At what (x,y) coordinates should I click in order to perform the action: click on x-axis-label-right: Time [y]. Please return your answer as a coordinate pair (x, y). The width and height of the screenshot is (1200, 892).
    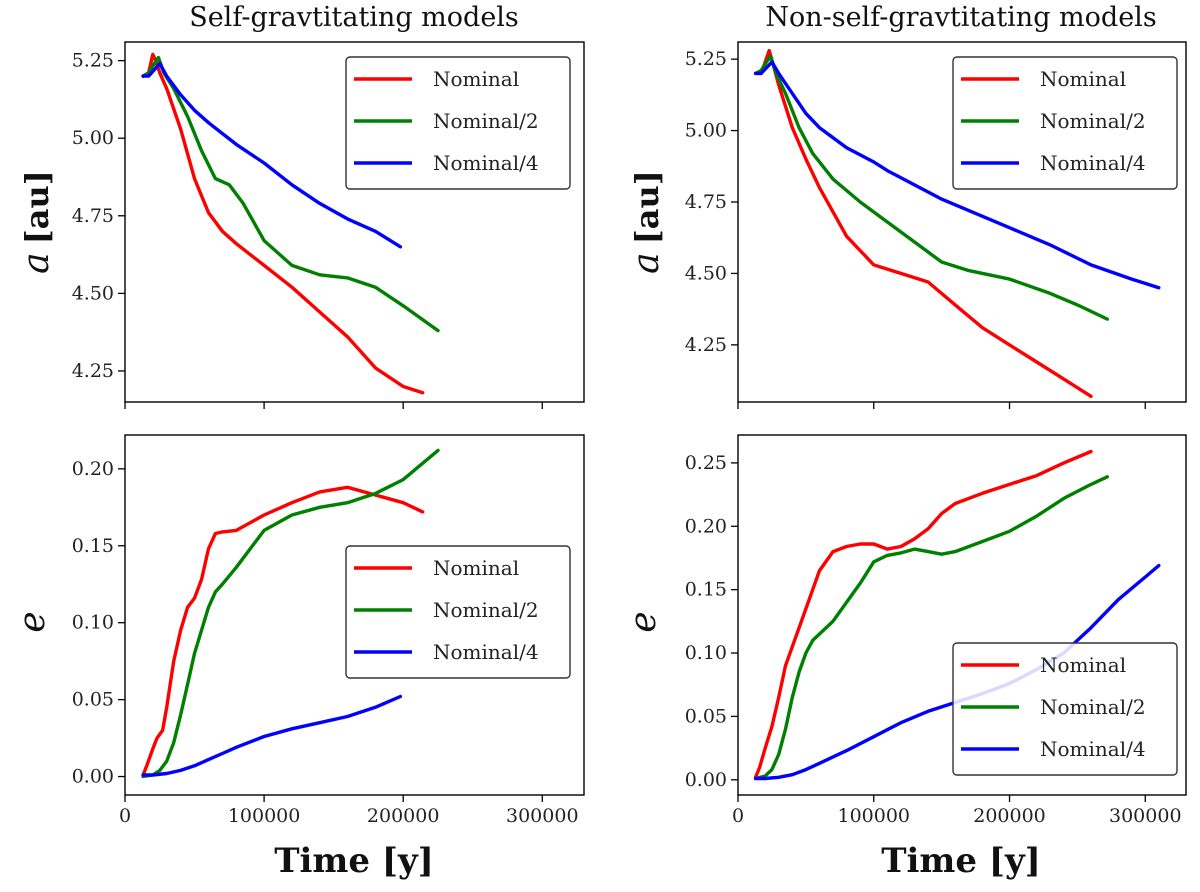
    Looking at the image, I should click on (961, 861).